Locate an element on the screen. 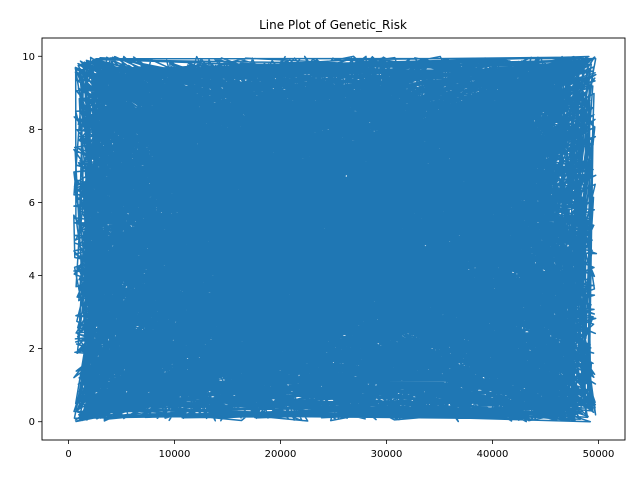 This screenshot has width=640, height=480. y-tick-label: 4 is located at coordinates (32, 276).